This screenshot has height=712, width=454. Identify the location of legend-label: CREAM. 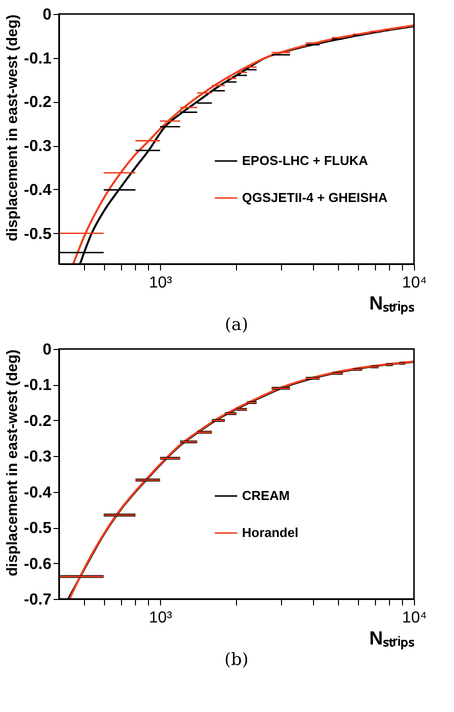
(266, 495).